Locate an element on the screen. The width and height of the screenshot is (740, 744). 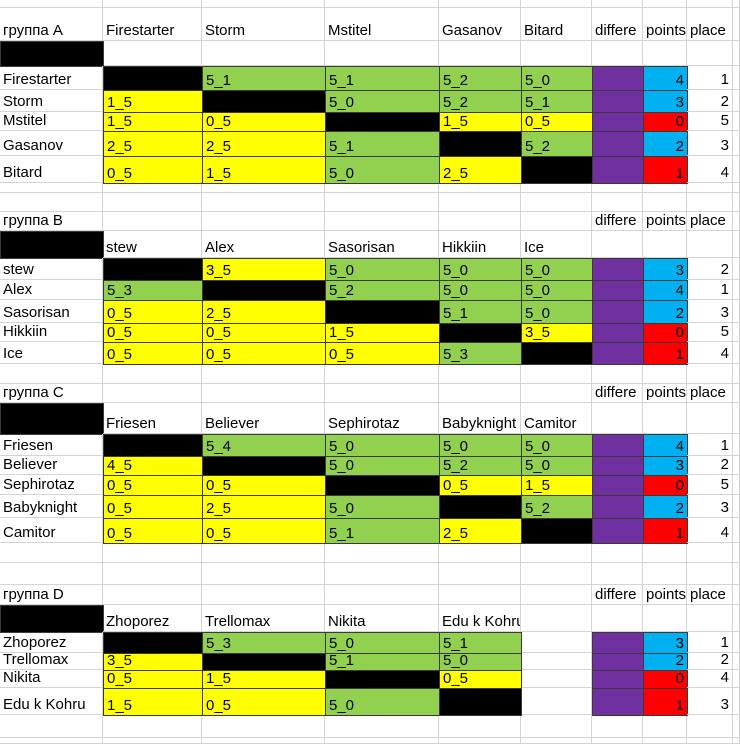
player-header: Trellomax is located at coordinates (263, 618).